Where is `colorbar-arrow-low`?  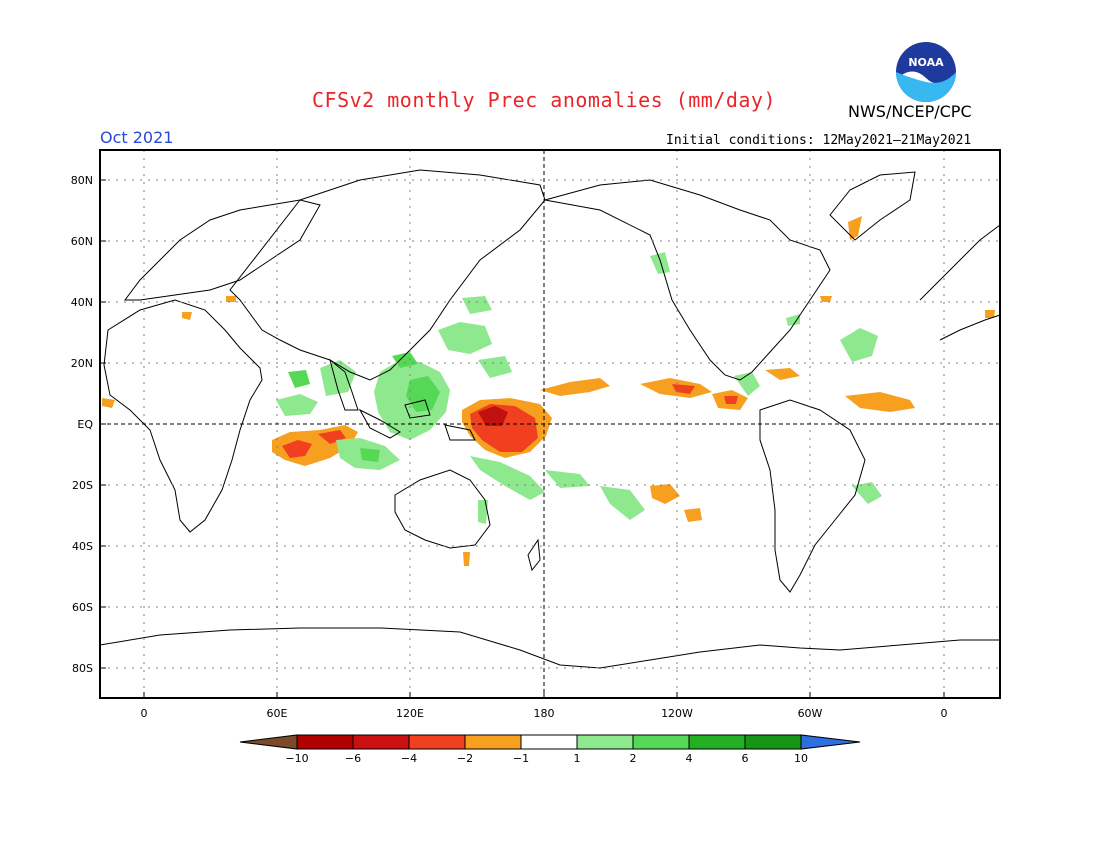
colorbar-arrow-low is located at coordinates (268, 742).